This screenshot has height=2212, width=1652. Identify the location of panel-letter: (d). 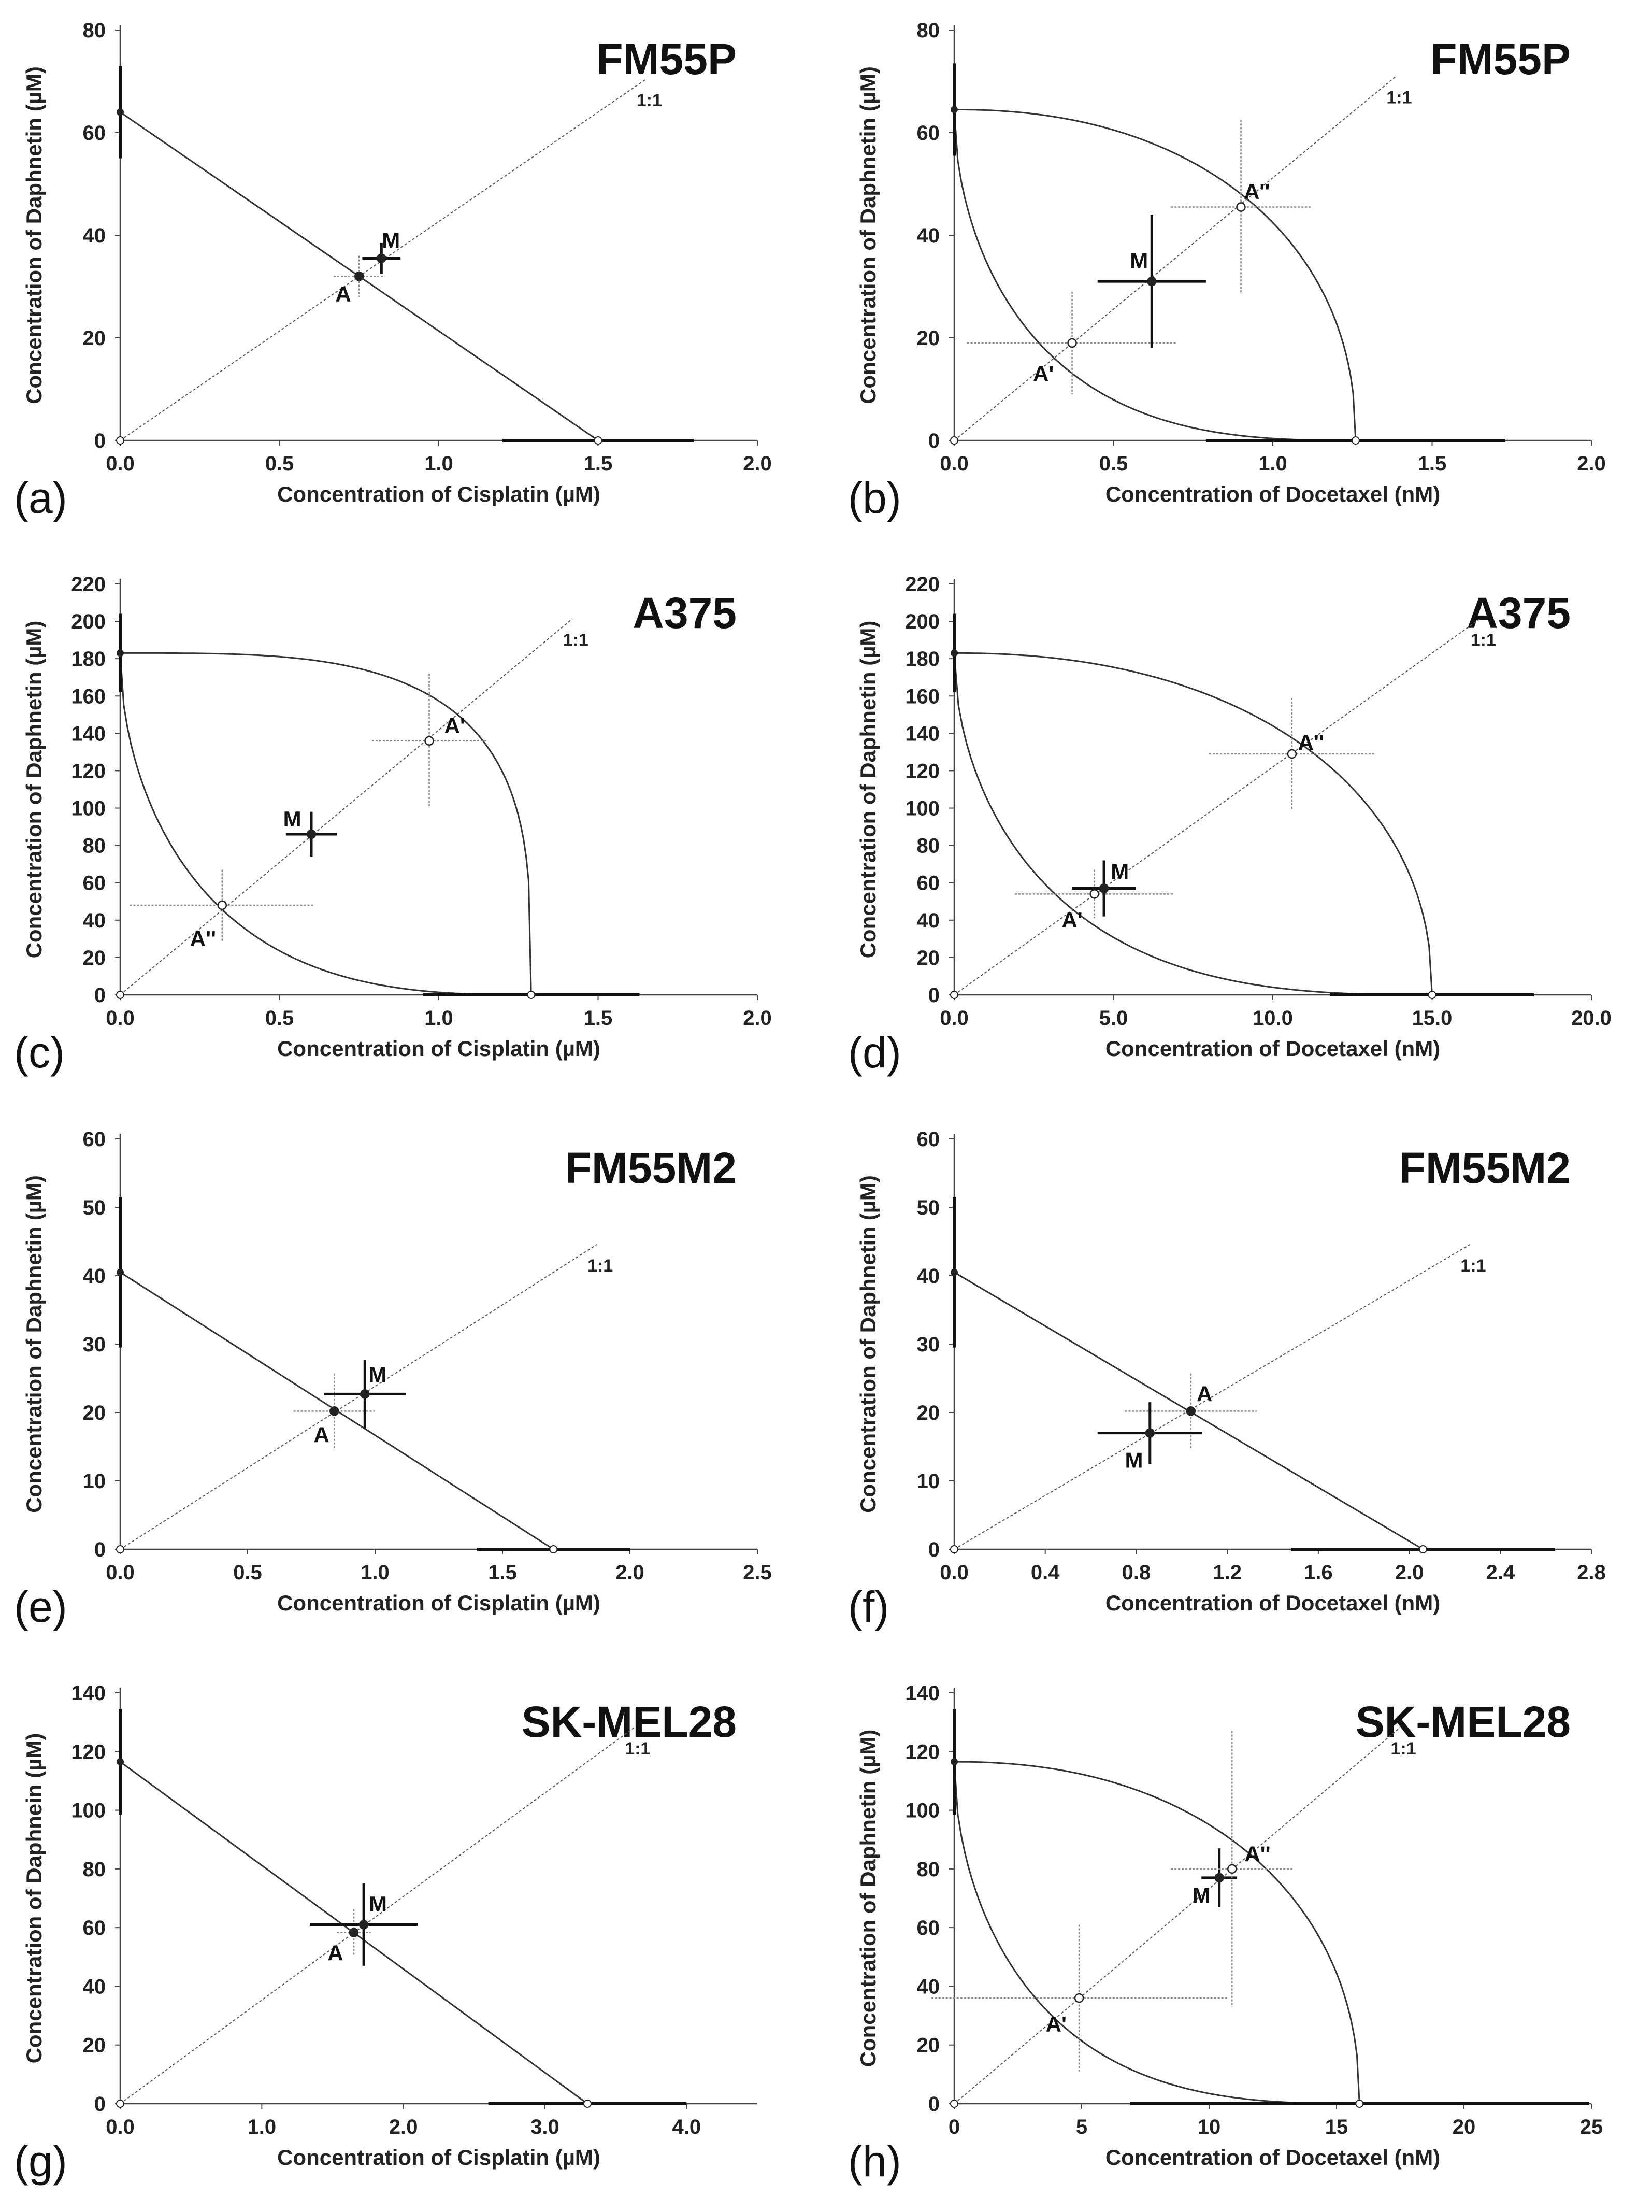
(874, 1052).